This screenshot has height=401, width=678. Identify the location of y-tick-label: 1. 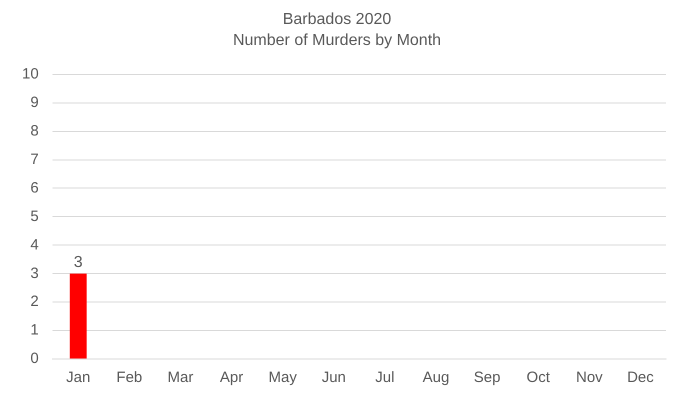
(34, 330).